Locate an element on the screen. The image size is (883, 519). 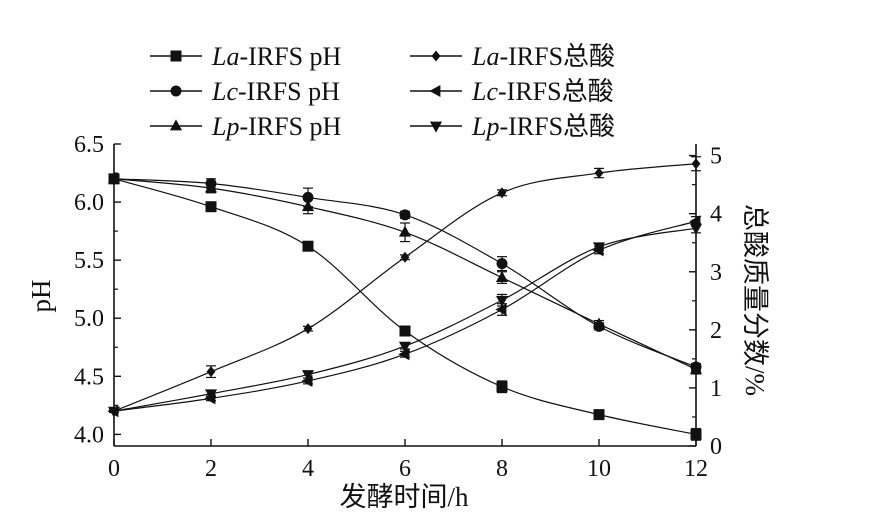
x-tick-label: 8 is located at coordinates (502, 469).